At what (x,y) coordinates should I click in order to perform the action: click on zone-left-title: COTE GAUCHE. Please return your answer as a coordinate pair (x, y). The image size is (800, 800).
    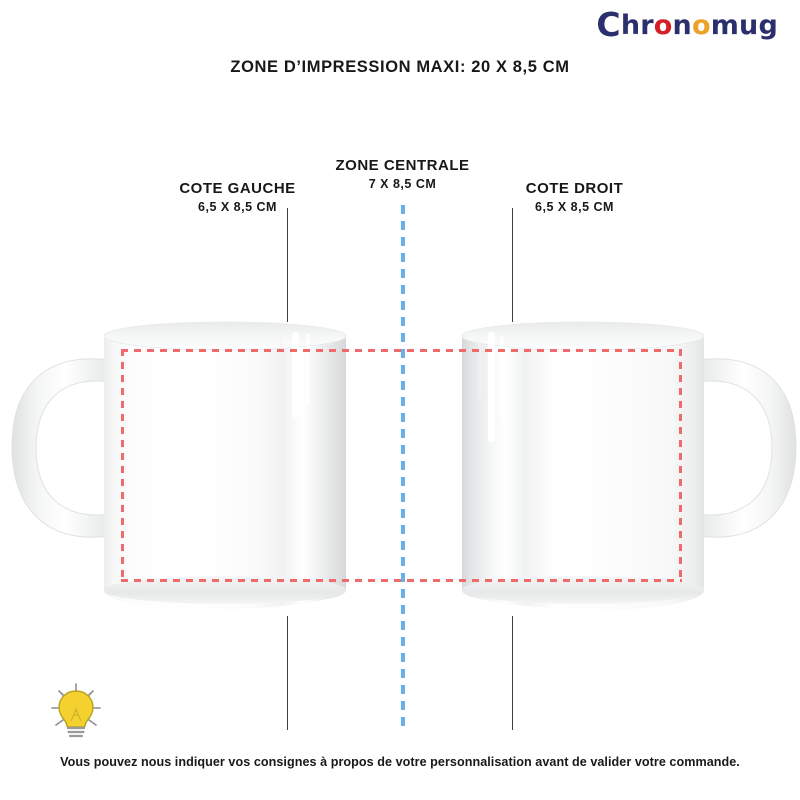
    Looking at the image, I should click on (237, 188).